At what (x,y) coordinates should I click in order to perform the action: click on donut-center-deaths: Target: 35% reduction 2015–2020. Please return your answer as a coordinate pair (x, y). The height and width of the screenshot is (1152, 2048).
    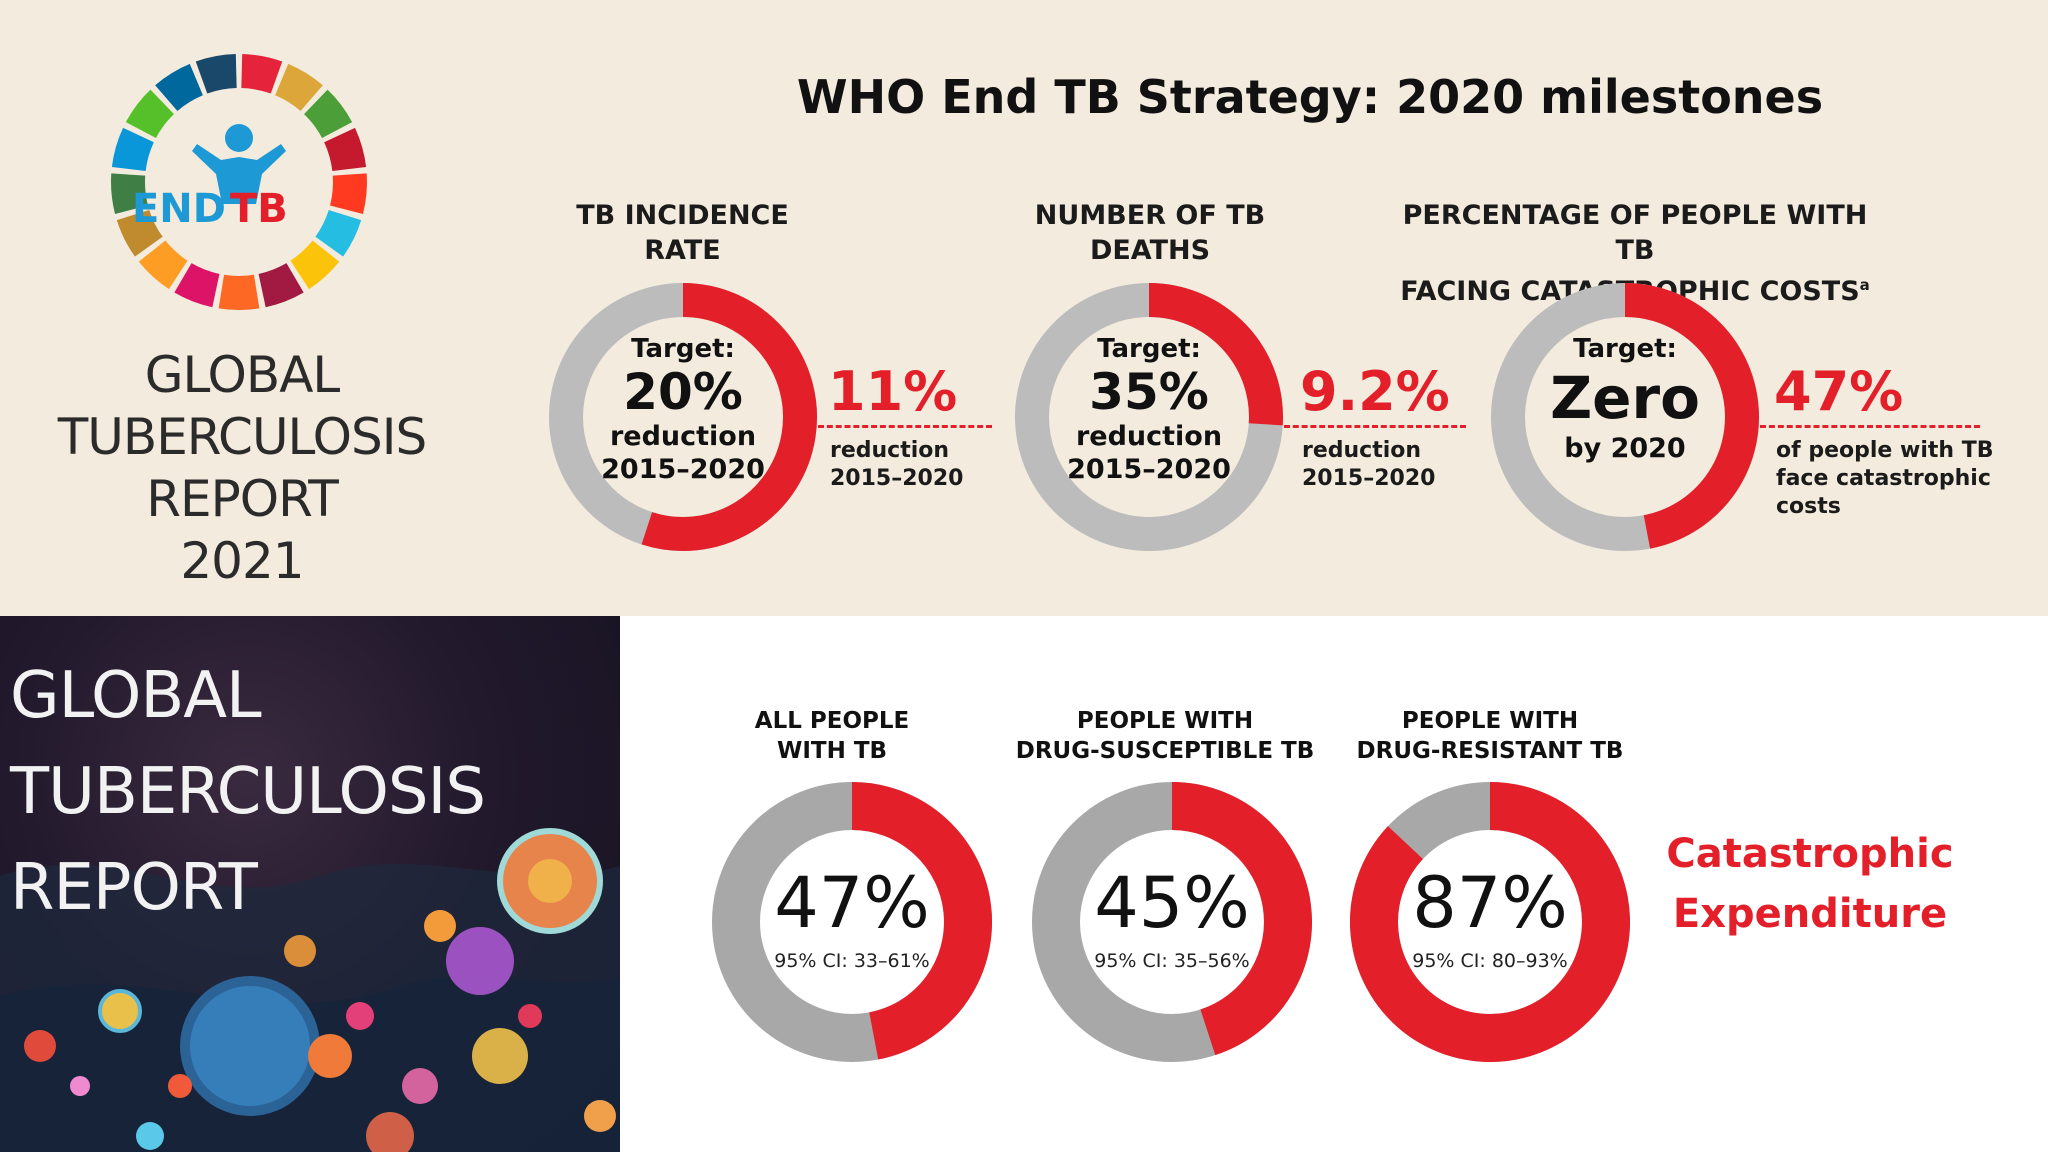
    Looking at the image, I should click on (1149, 410).